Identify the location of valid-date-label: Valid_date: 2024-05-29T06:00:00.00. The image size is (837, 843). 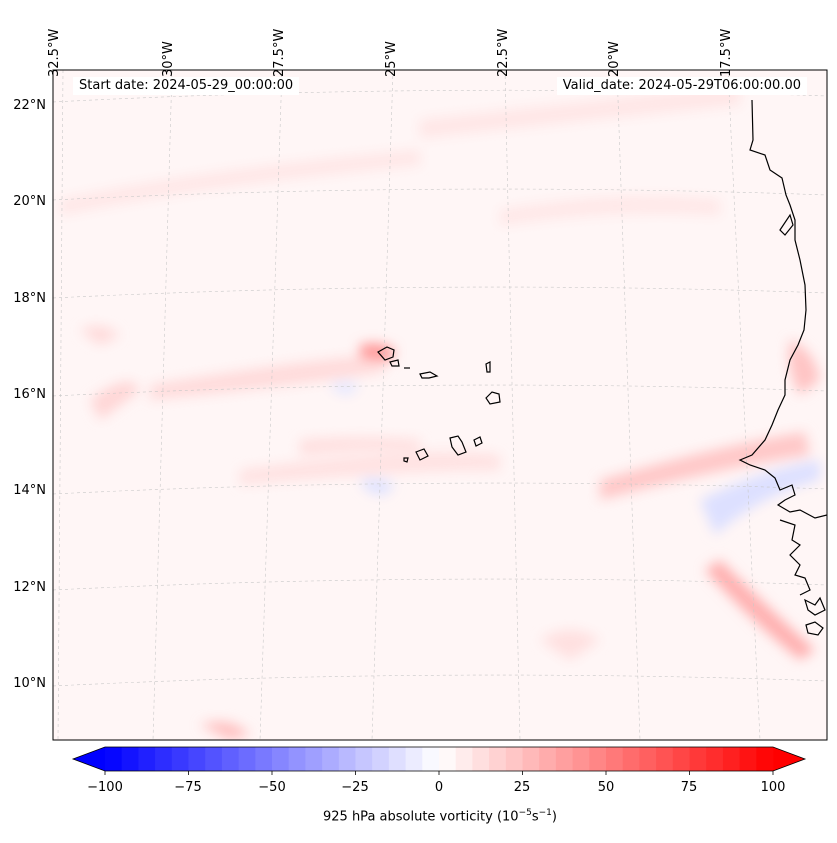
(681, 86).